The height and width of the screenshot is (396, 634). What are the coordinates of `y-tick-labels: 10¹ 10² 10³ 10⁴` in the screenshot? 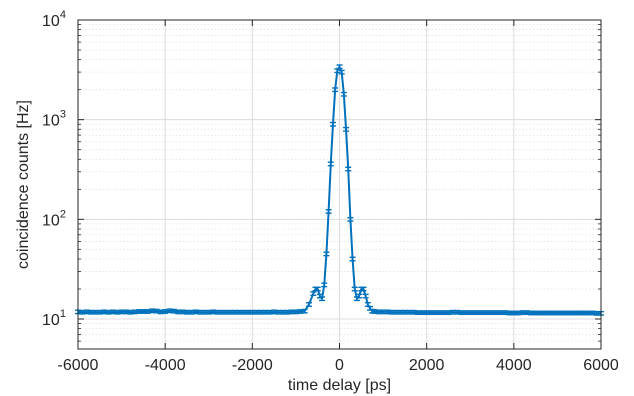 It's located at (54, 169).